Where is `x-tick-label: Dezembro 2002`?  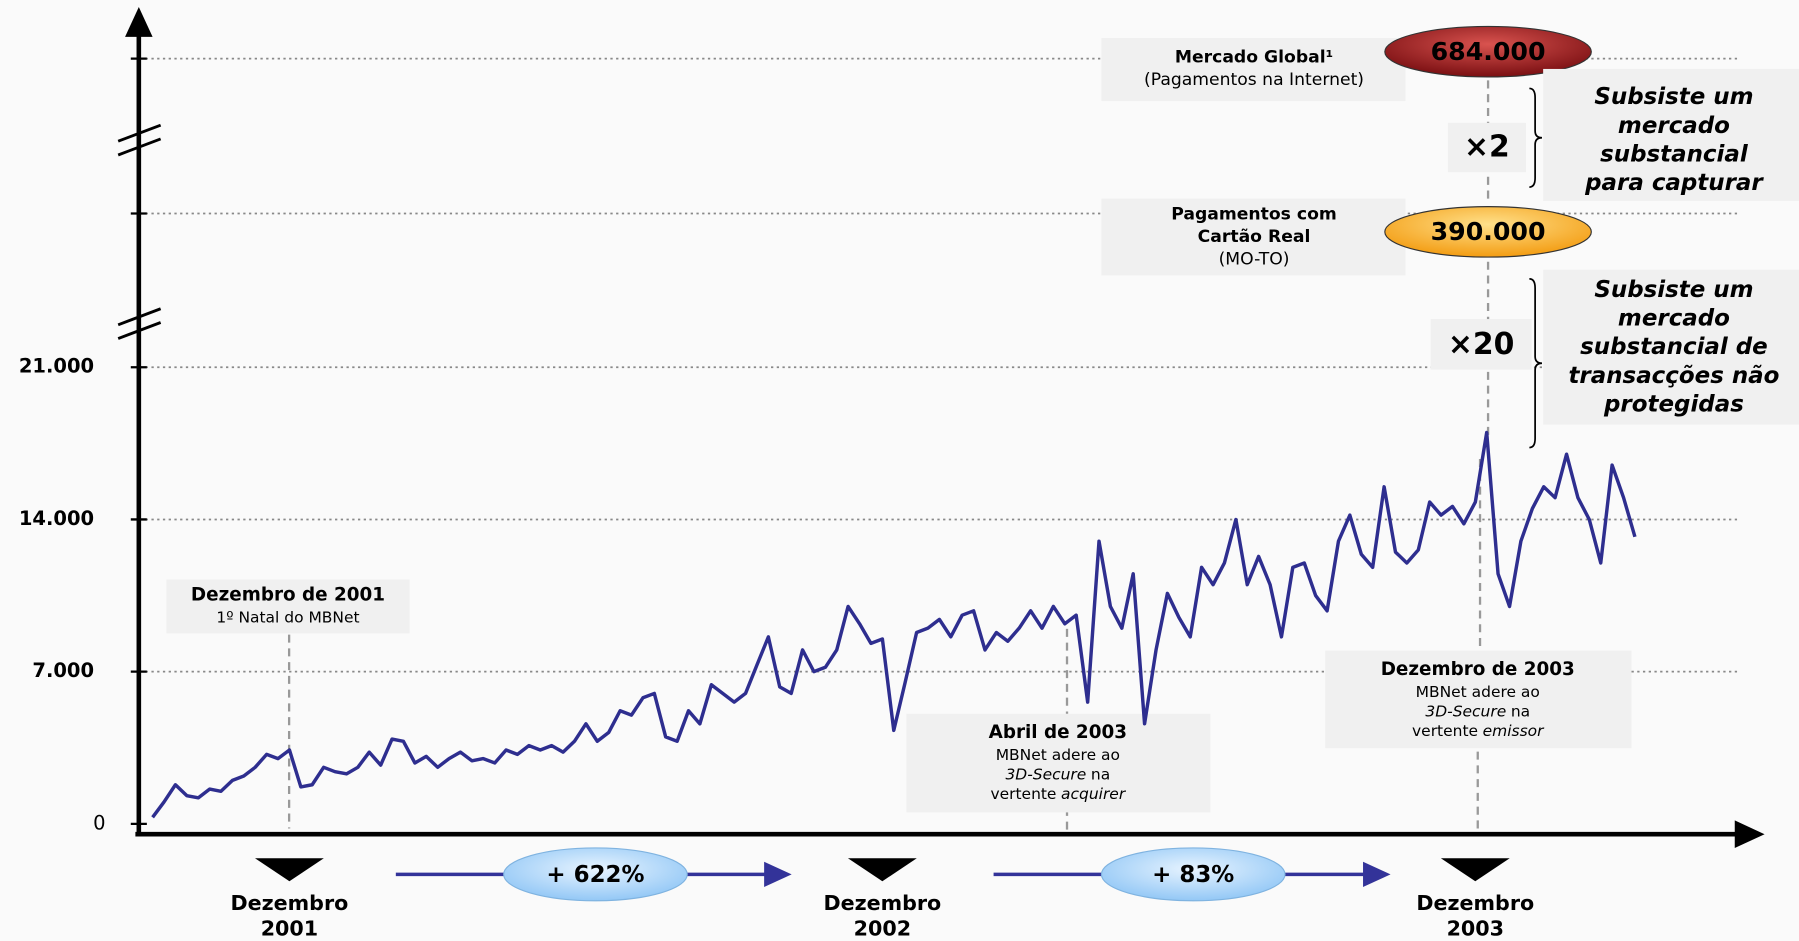 x-tick-label: Dezembro 2002 is located at coordinates (882, 915).